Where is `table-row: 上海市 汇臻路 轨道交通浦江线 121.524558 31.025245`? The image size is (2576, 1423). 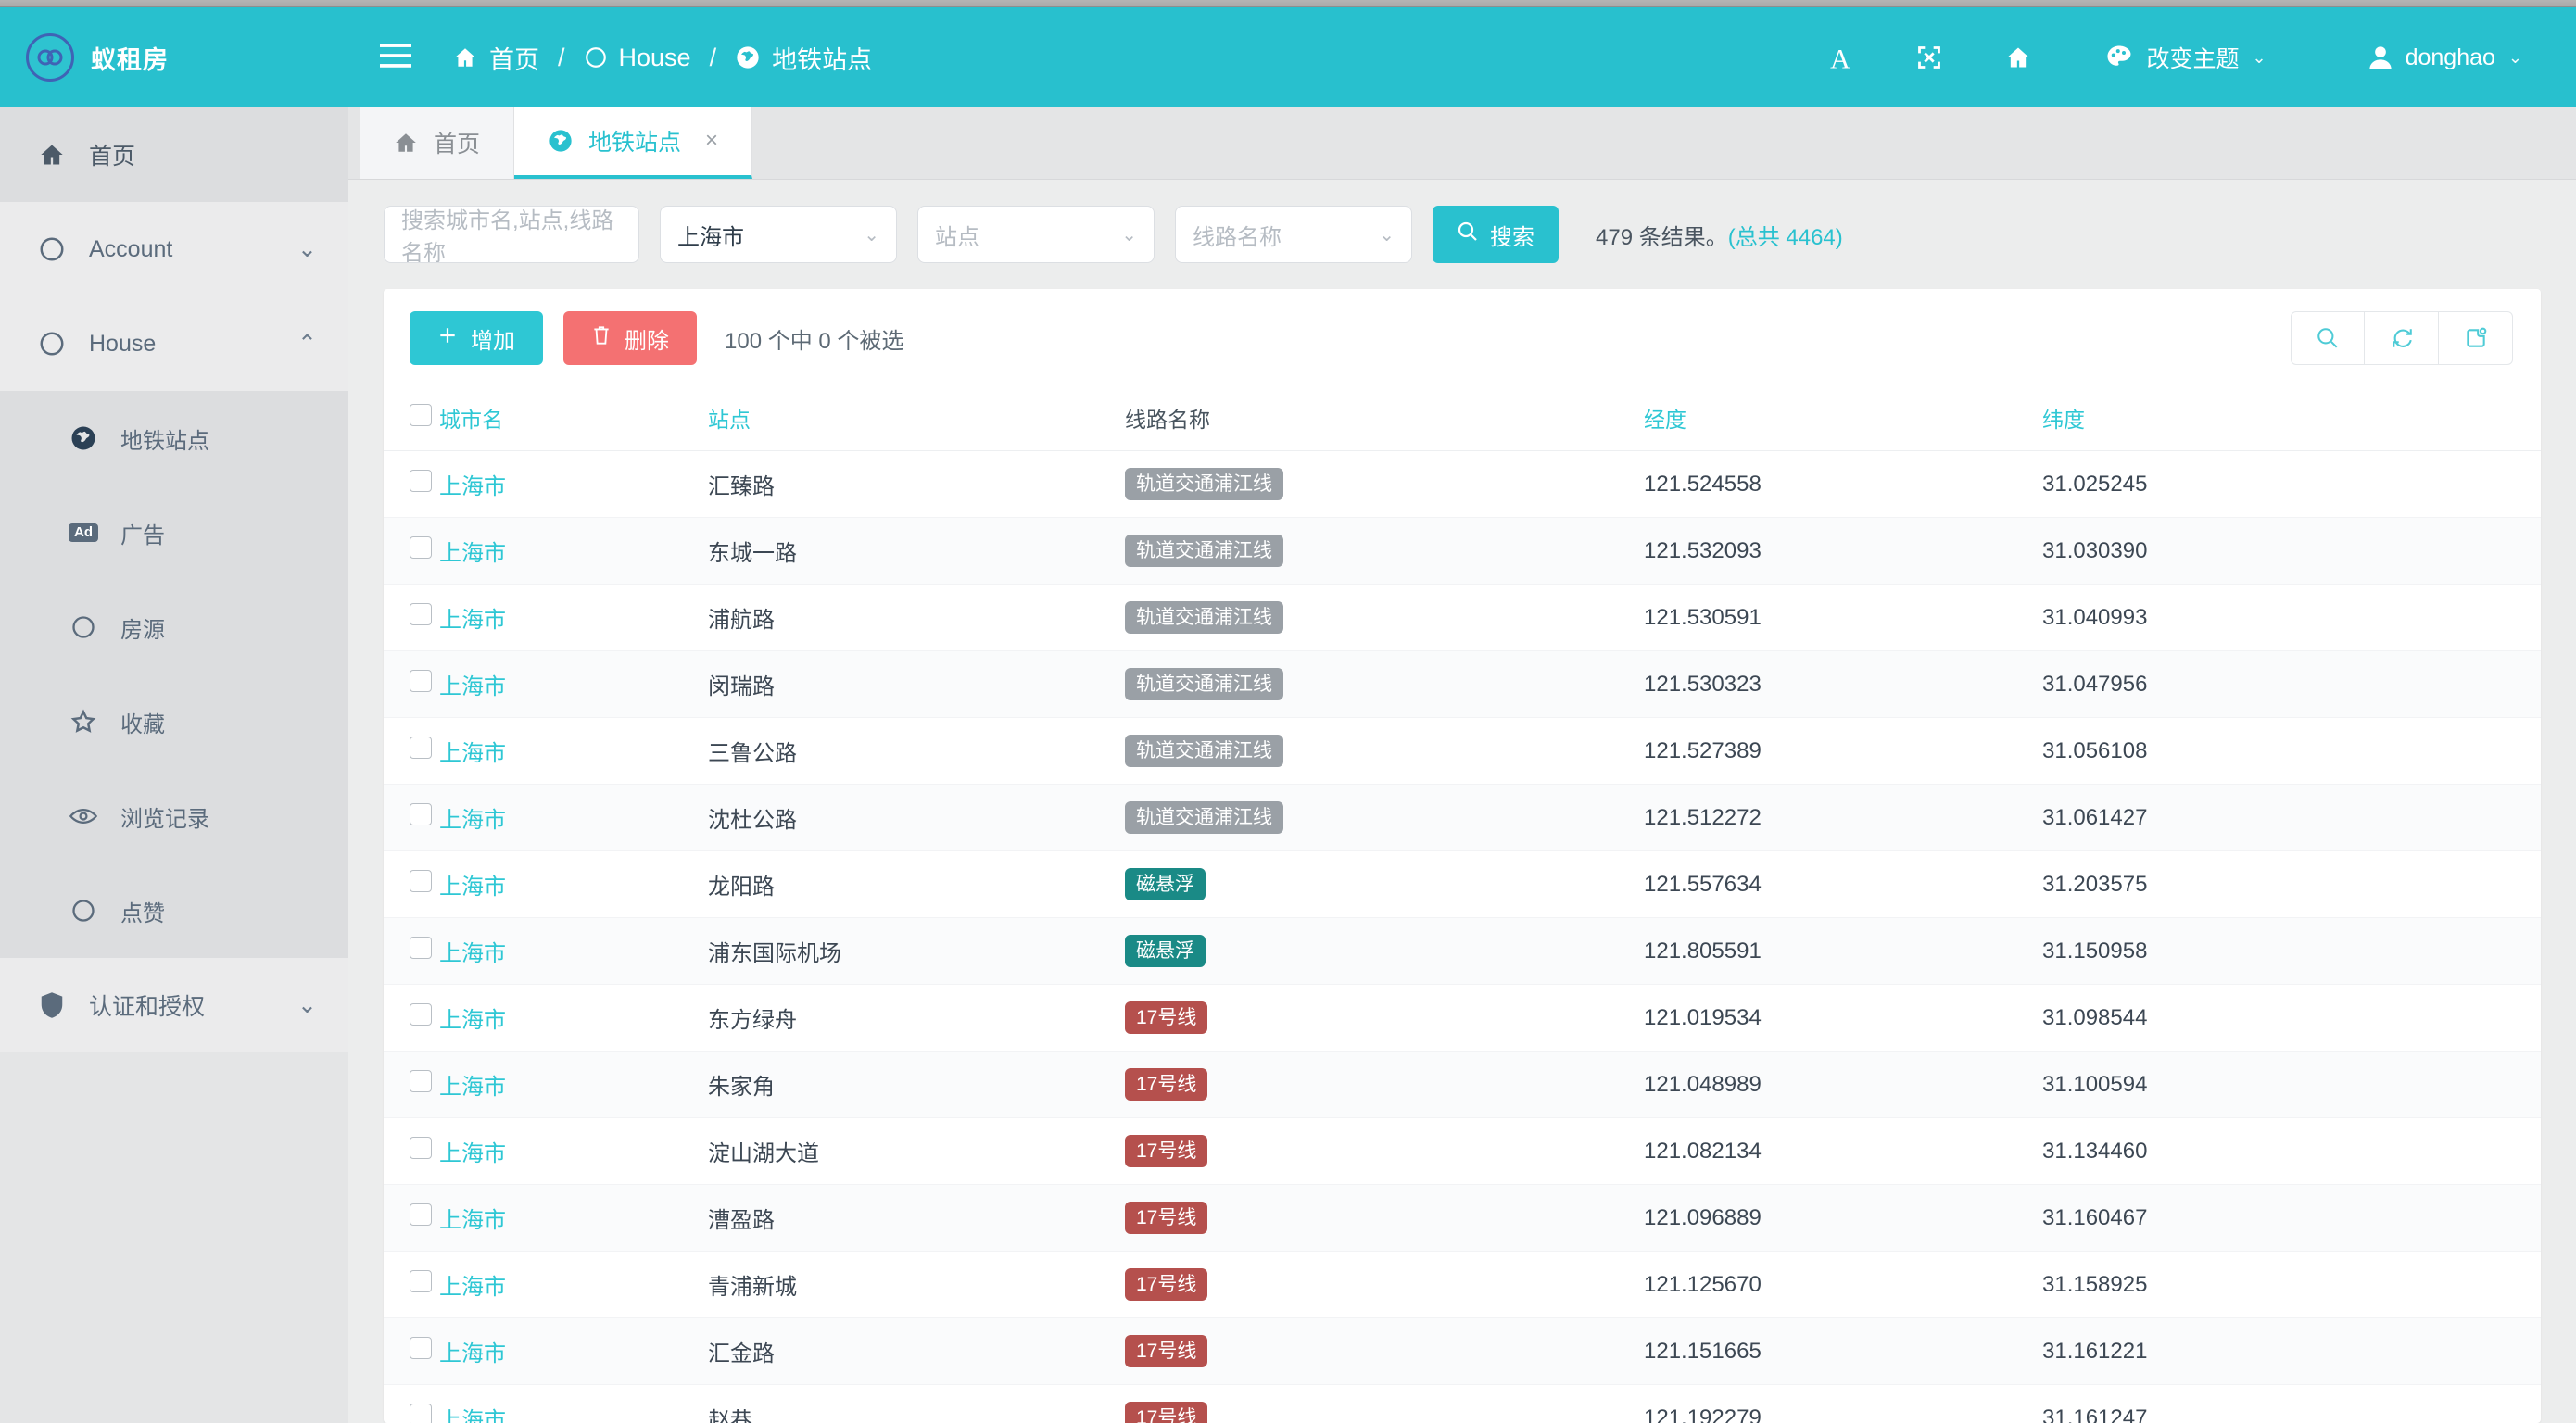
table-row: 上海市 汇臻路 轨道交通浦江线 121.524558 31.025245 is located at coordinates (1463, 484).